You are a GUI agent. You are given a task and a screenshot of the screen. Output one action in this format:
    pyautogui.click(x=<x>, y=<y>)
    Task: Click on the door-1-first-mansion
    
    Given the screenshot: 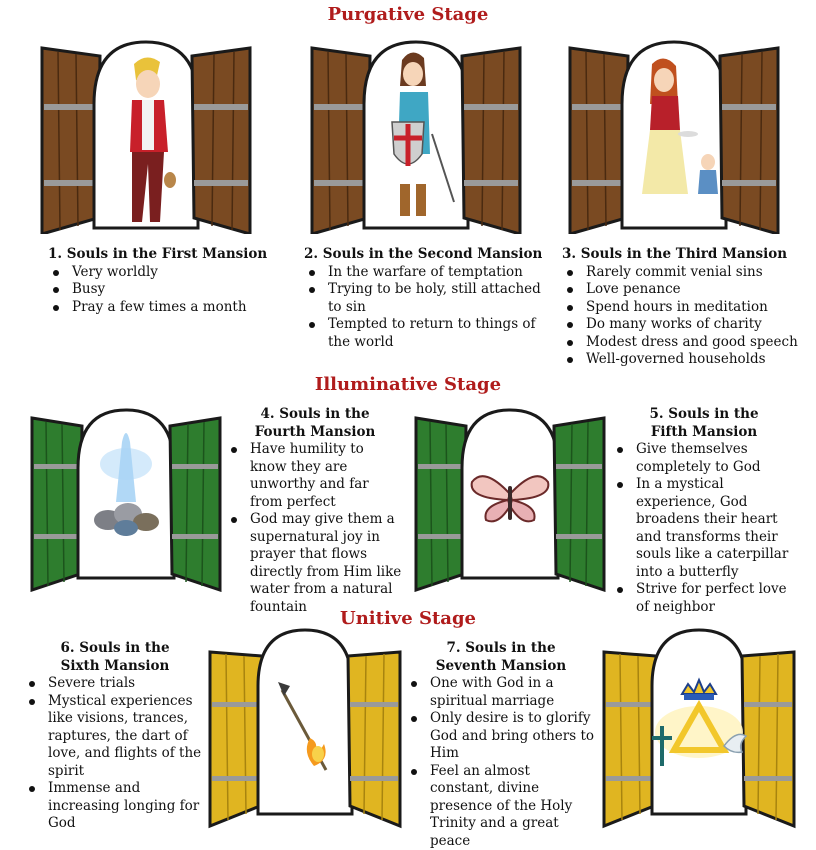 What is the action you would take?
    pyautogui.click(x=146, y=134)
    